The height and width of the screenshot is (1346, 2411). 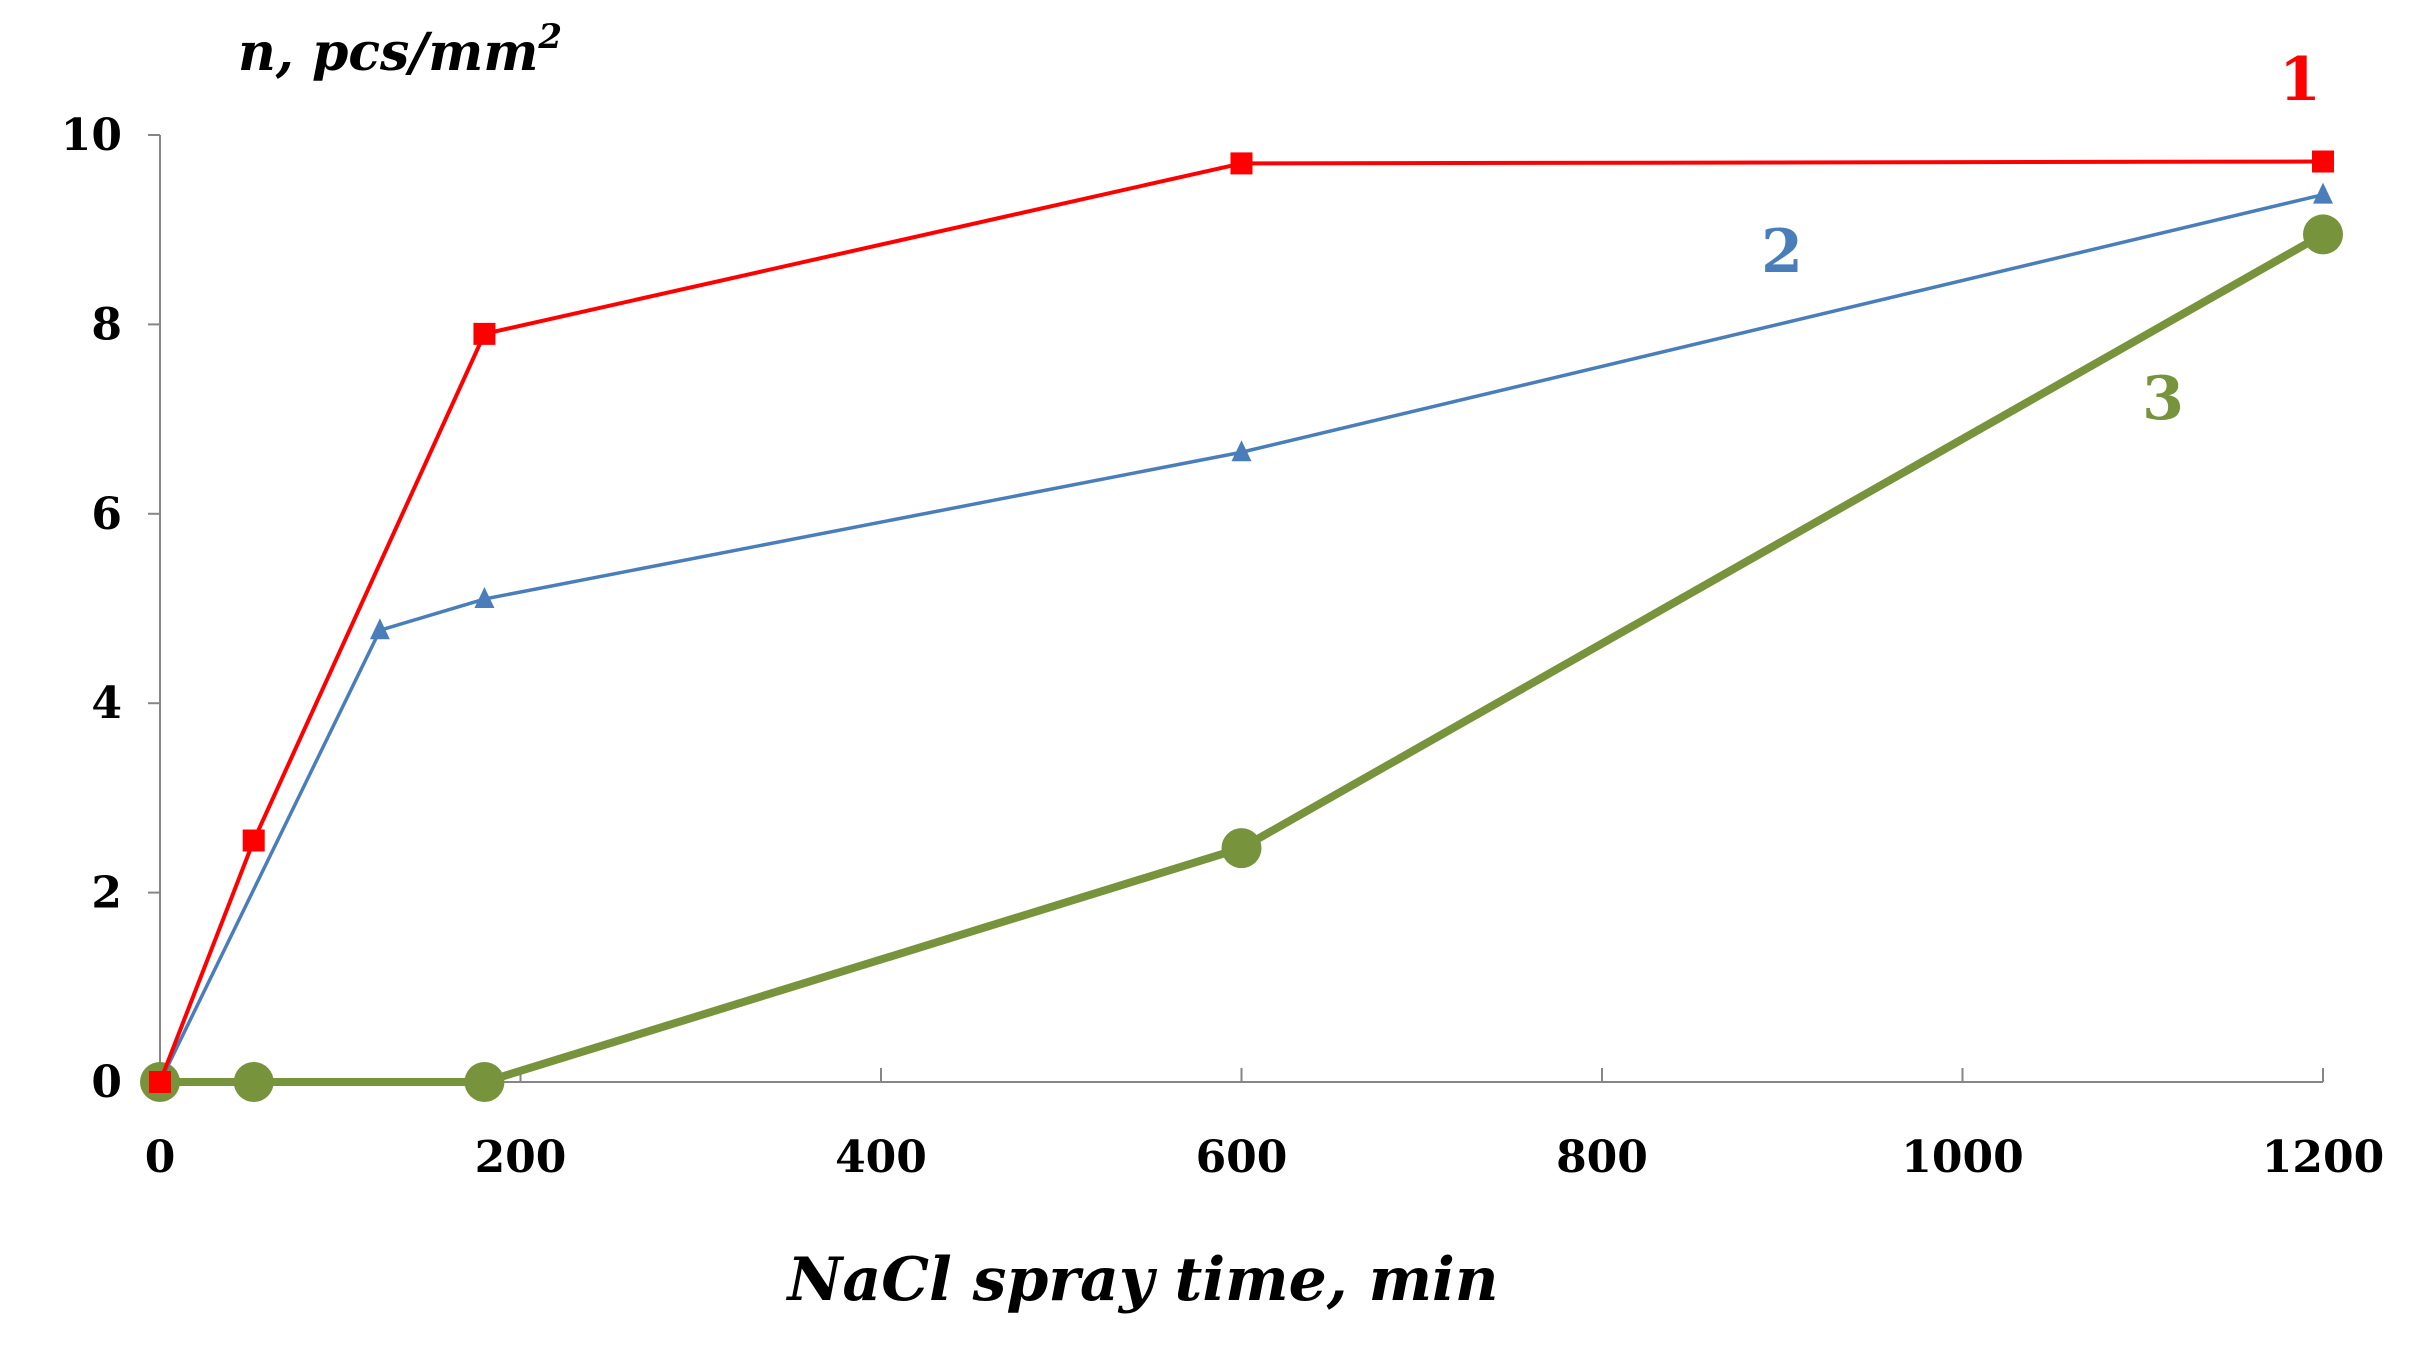 What do you see at coordinates (106, 893) in the screenshot?
I see `y-tick-label: 2` at bounding box center [106, 893].